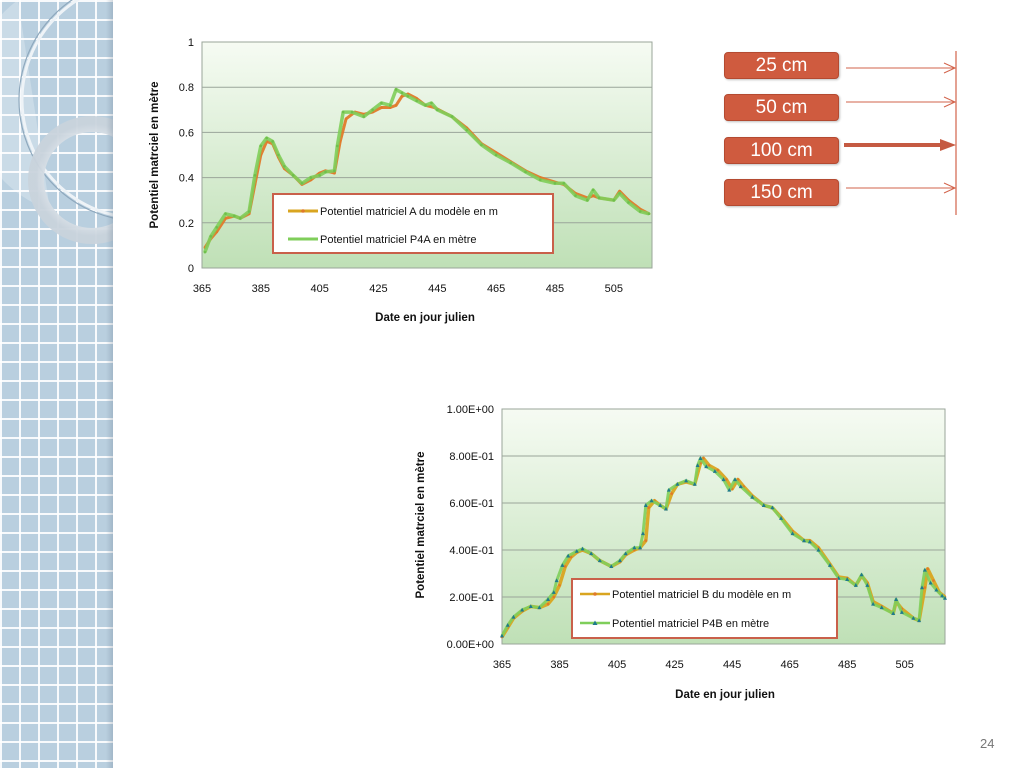  What do you see at coordinates (471, 598) in the screenshot?
I see `y-tick-label: 2.00E-01` at bounding box center [471, 598].